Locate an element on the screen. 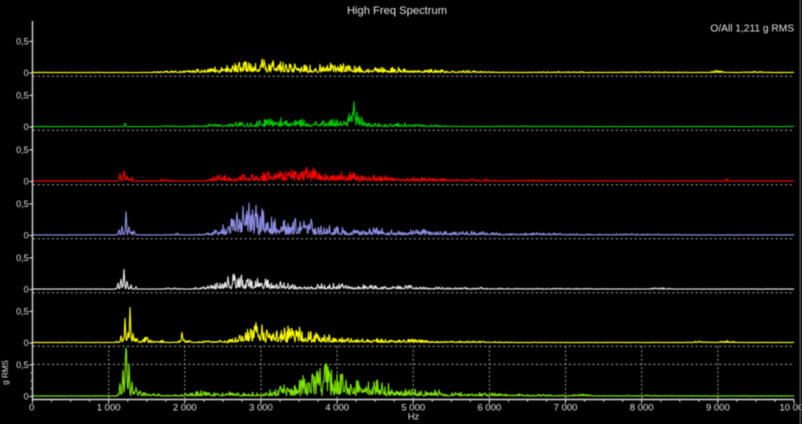 This screenshot has height=424, width=802. svg-text: 9 000 is located at coordinates (718, 408).